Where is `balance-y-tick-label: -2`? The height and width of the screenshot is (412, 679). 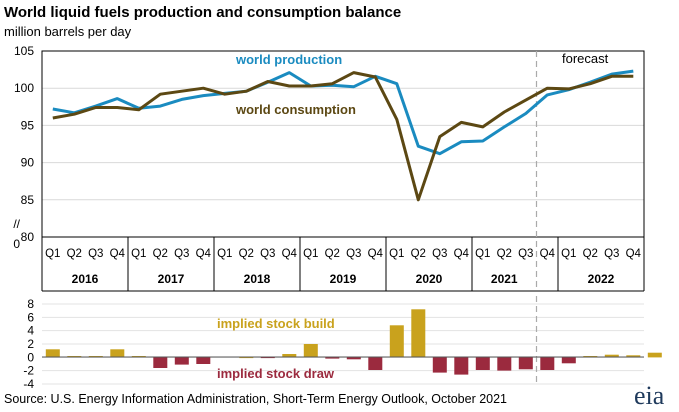
balance-y-tick-label: -2 is located at coordinates (28, 371).